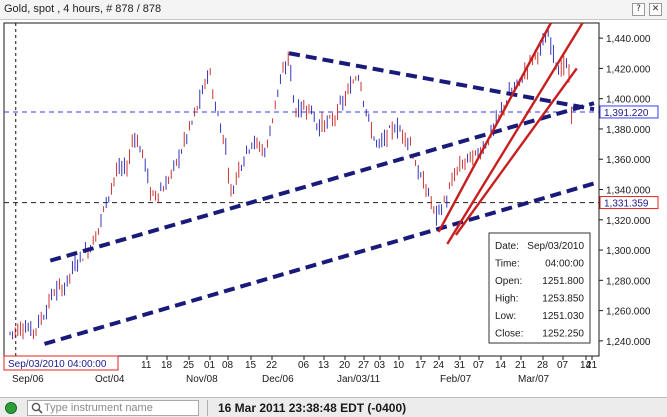 The width and height of the screenshot is (667, 417). I want to click on crosshair-price-label: 1,331.359, so click(629, 203).